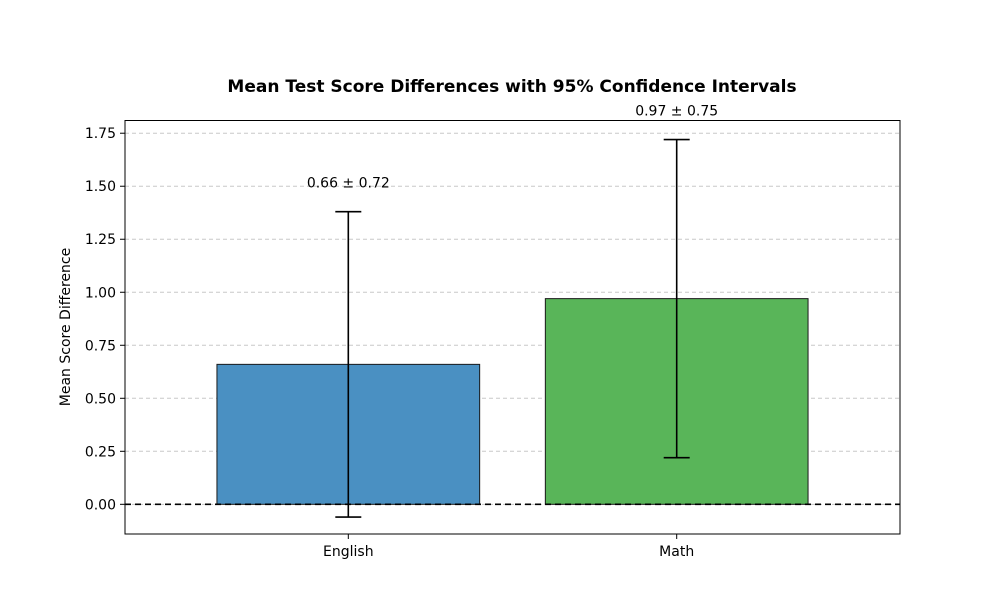 The height and width of the screenshot is (600, 1000). What do you see at coordinates (100, 240) in the screenshot?
I see `y-tick-label: 1.25` at bounding box center [100, 240].